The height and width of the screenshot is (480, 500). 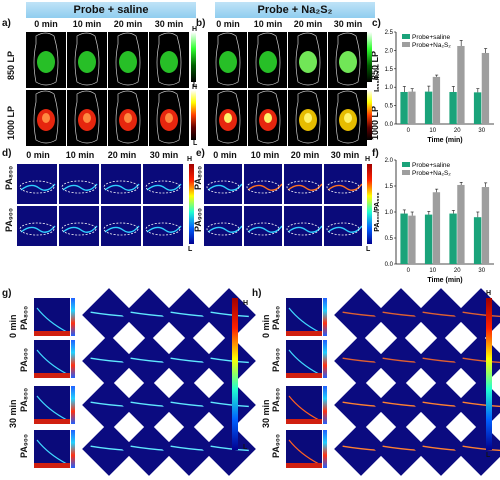 What do you see at coordinates (409, 131) in the screenshot?
I see `x-tick-label: 0` at bounding box center [409, 131].